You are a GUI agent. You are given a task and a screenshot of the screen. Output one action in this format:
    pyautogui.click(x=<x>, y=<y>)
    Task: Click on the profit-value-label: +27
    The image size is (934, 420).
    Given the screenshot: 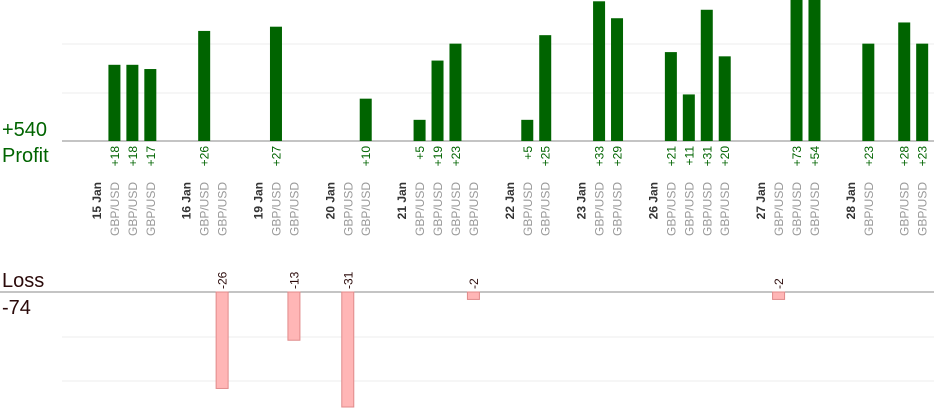 What is the action you would take?
    pyautogui.click(x=276, y=156)
    